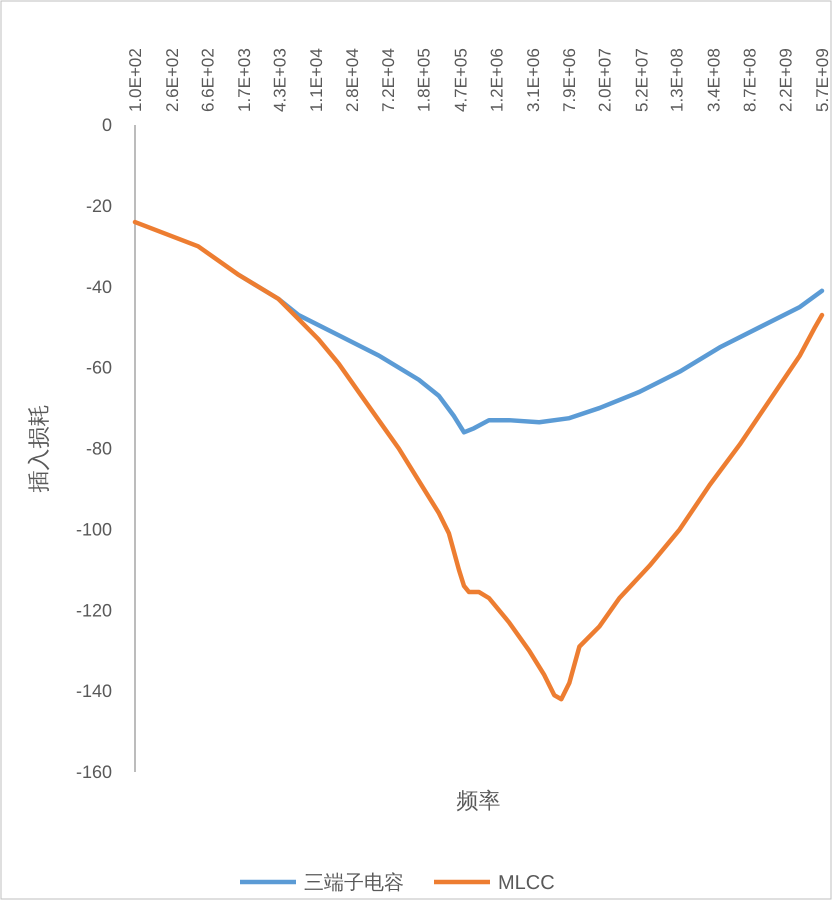  Describe the element at coordinates (786, 80) in the screenshot. I see `x-tick-label: 2.2E+09` at that location.